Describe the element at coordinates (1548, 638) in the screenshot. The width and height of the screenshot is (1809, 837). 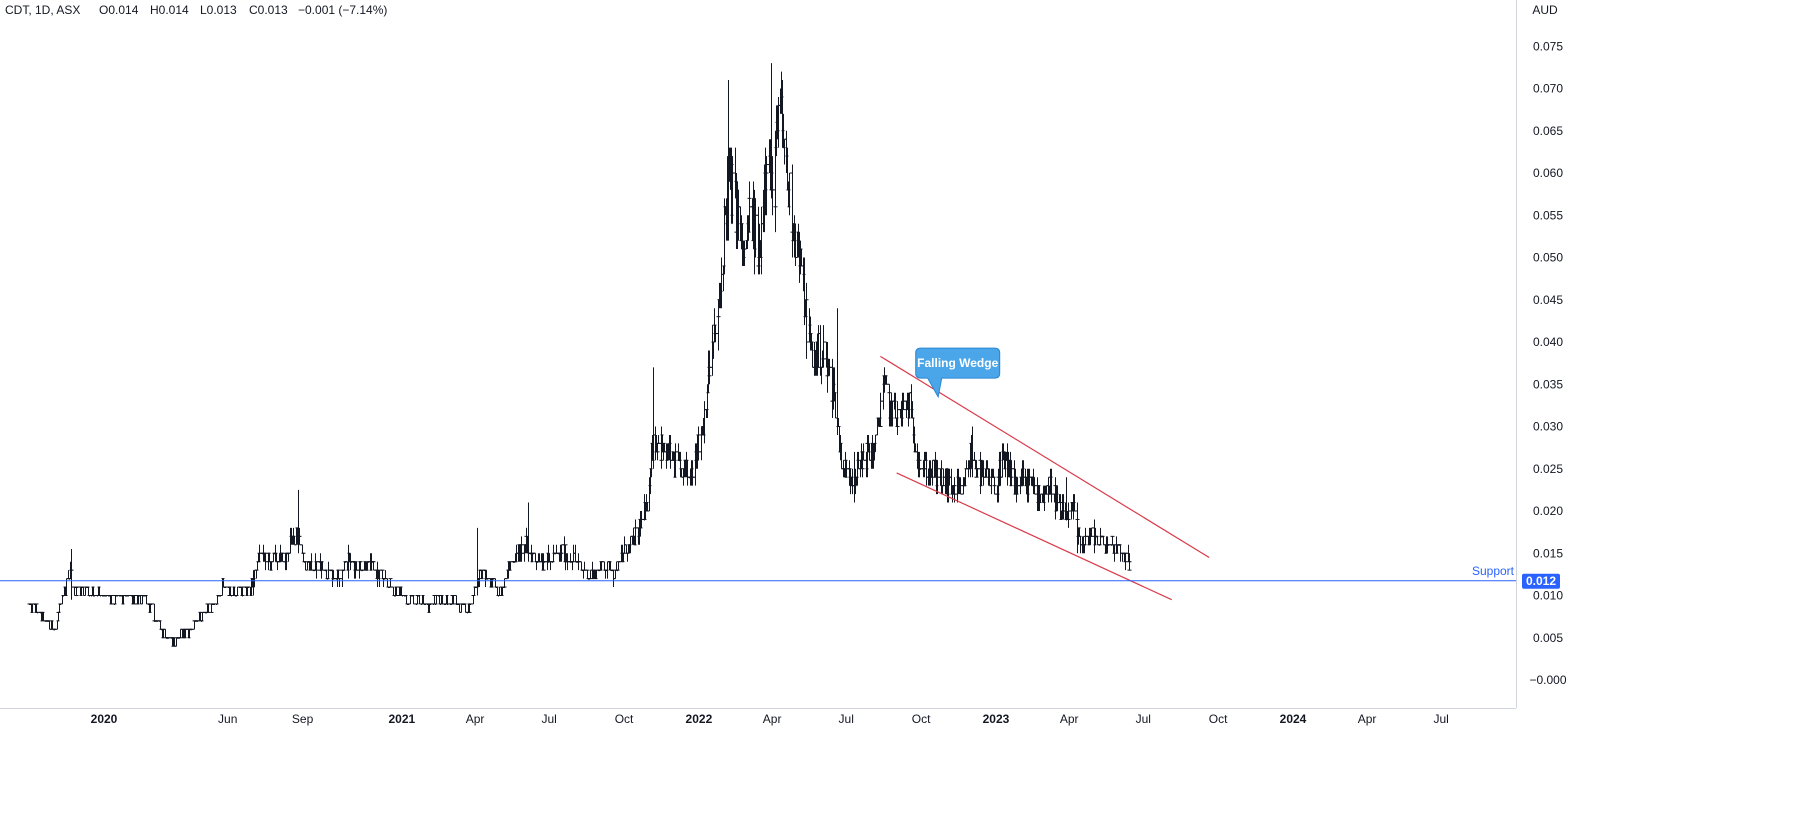
I see `y-tick-label: 0.005` at that location.